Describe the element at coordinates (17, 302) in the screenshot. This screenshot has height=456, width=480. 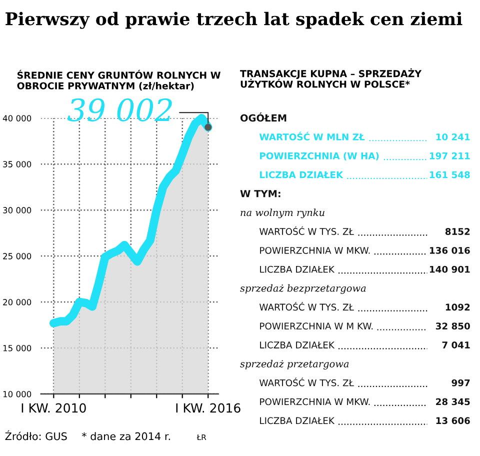
I see `y-tick-label: 20 000` at that location.